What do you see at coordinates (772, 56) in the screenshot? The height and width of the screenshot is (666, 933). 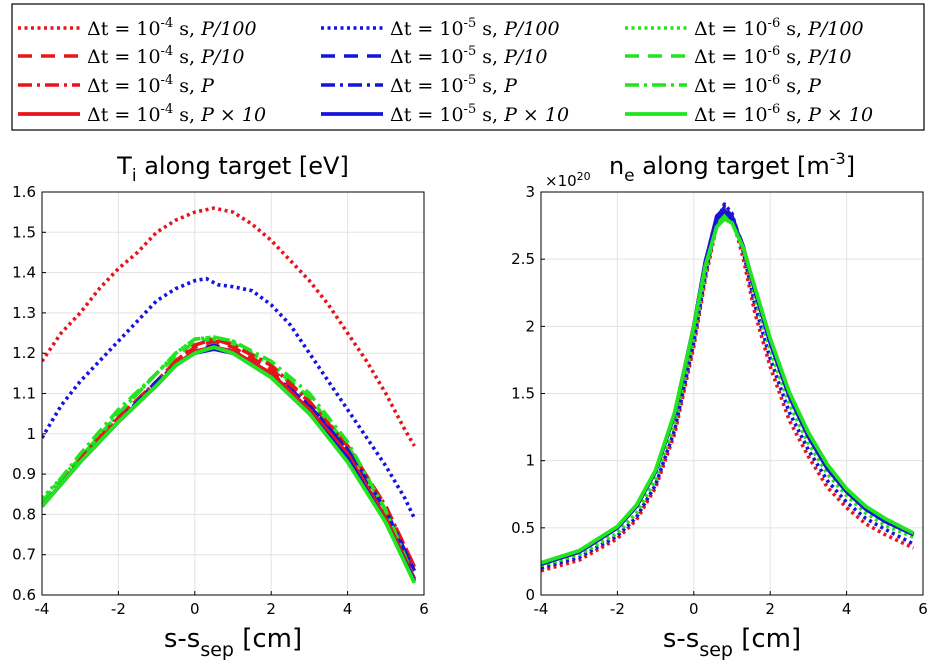 I see `legend-entry-label: Δt = 10-6 s, P/10` at bounding box center [772, 56].